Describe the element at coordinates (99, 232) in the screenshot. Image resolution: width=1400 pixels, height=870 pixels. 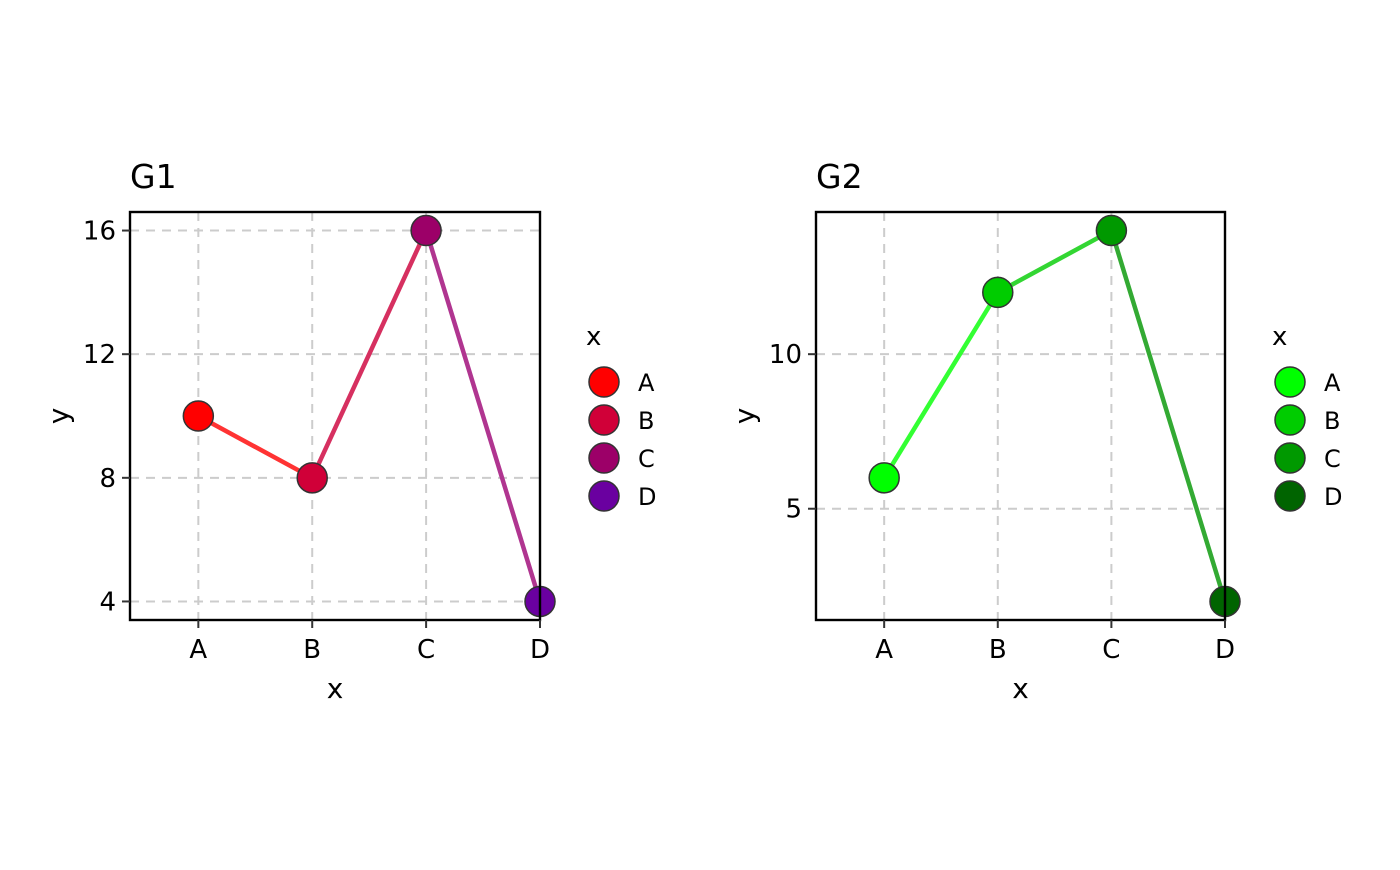
I see `y-tick-label: 16` at that location.